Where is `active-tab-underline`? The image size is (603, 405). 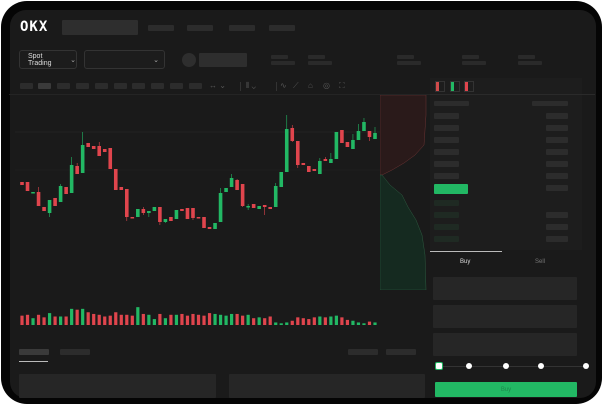
active-tab-underline is located at coordinates (466, 251).